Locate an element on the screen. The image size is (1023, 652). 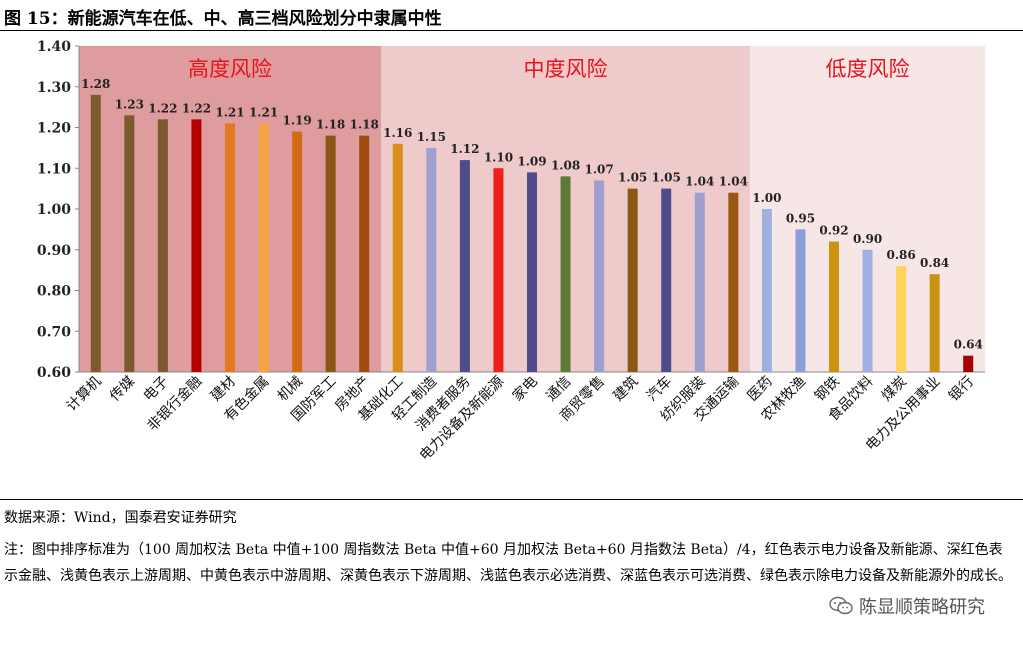
watermark-text: 陈显顺策略研究 is located at coordinates (922, 607).